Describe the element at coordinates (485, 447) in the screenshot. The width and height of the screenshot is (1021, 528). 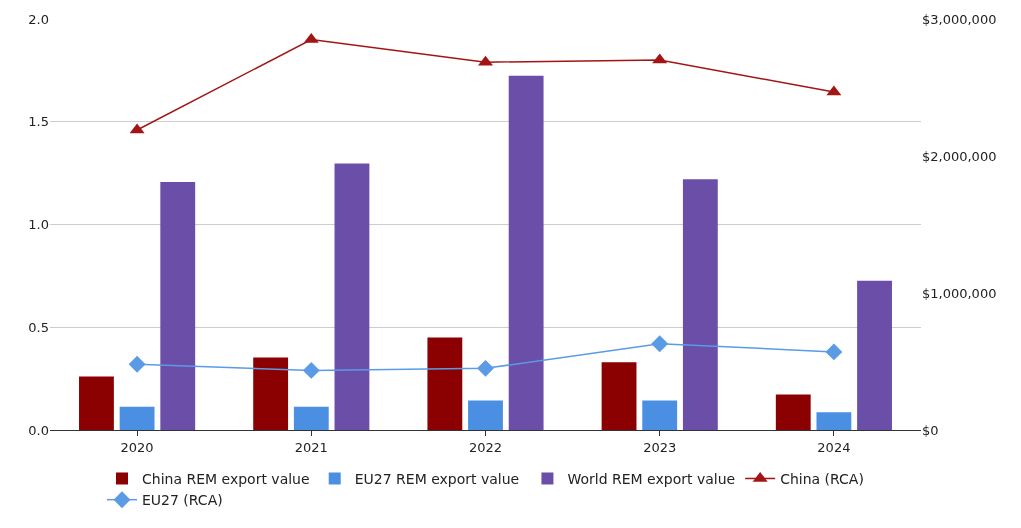
I see `x-tick-label: 2022` at that location.